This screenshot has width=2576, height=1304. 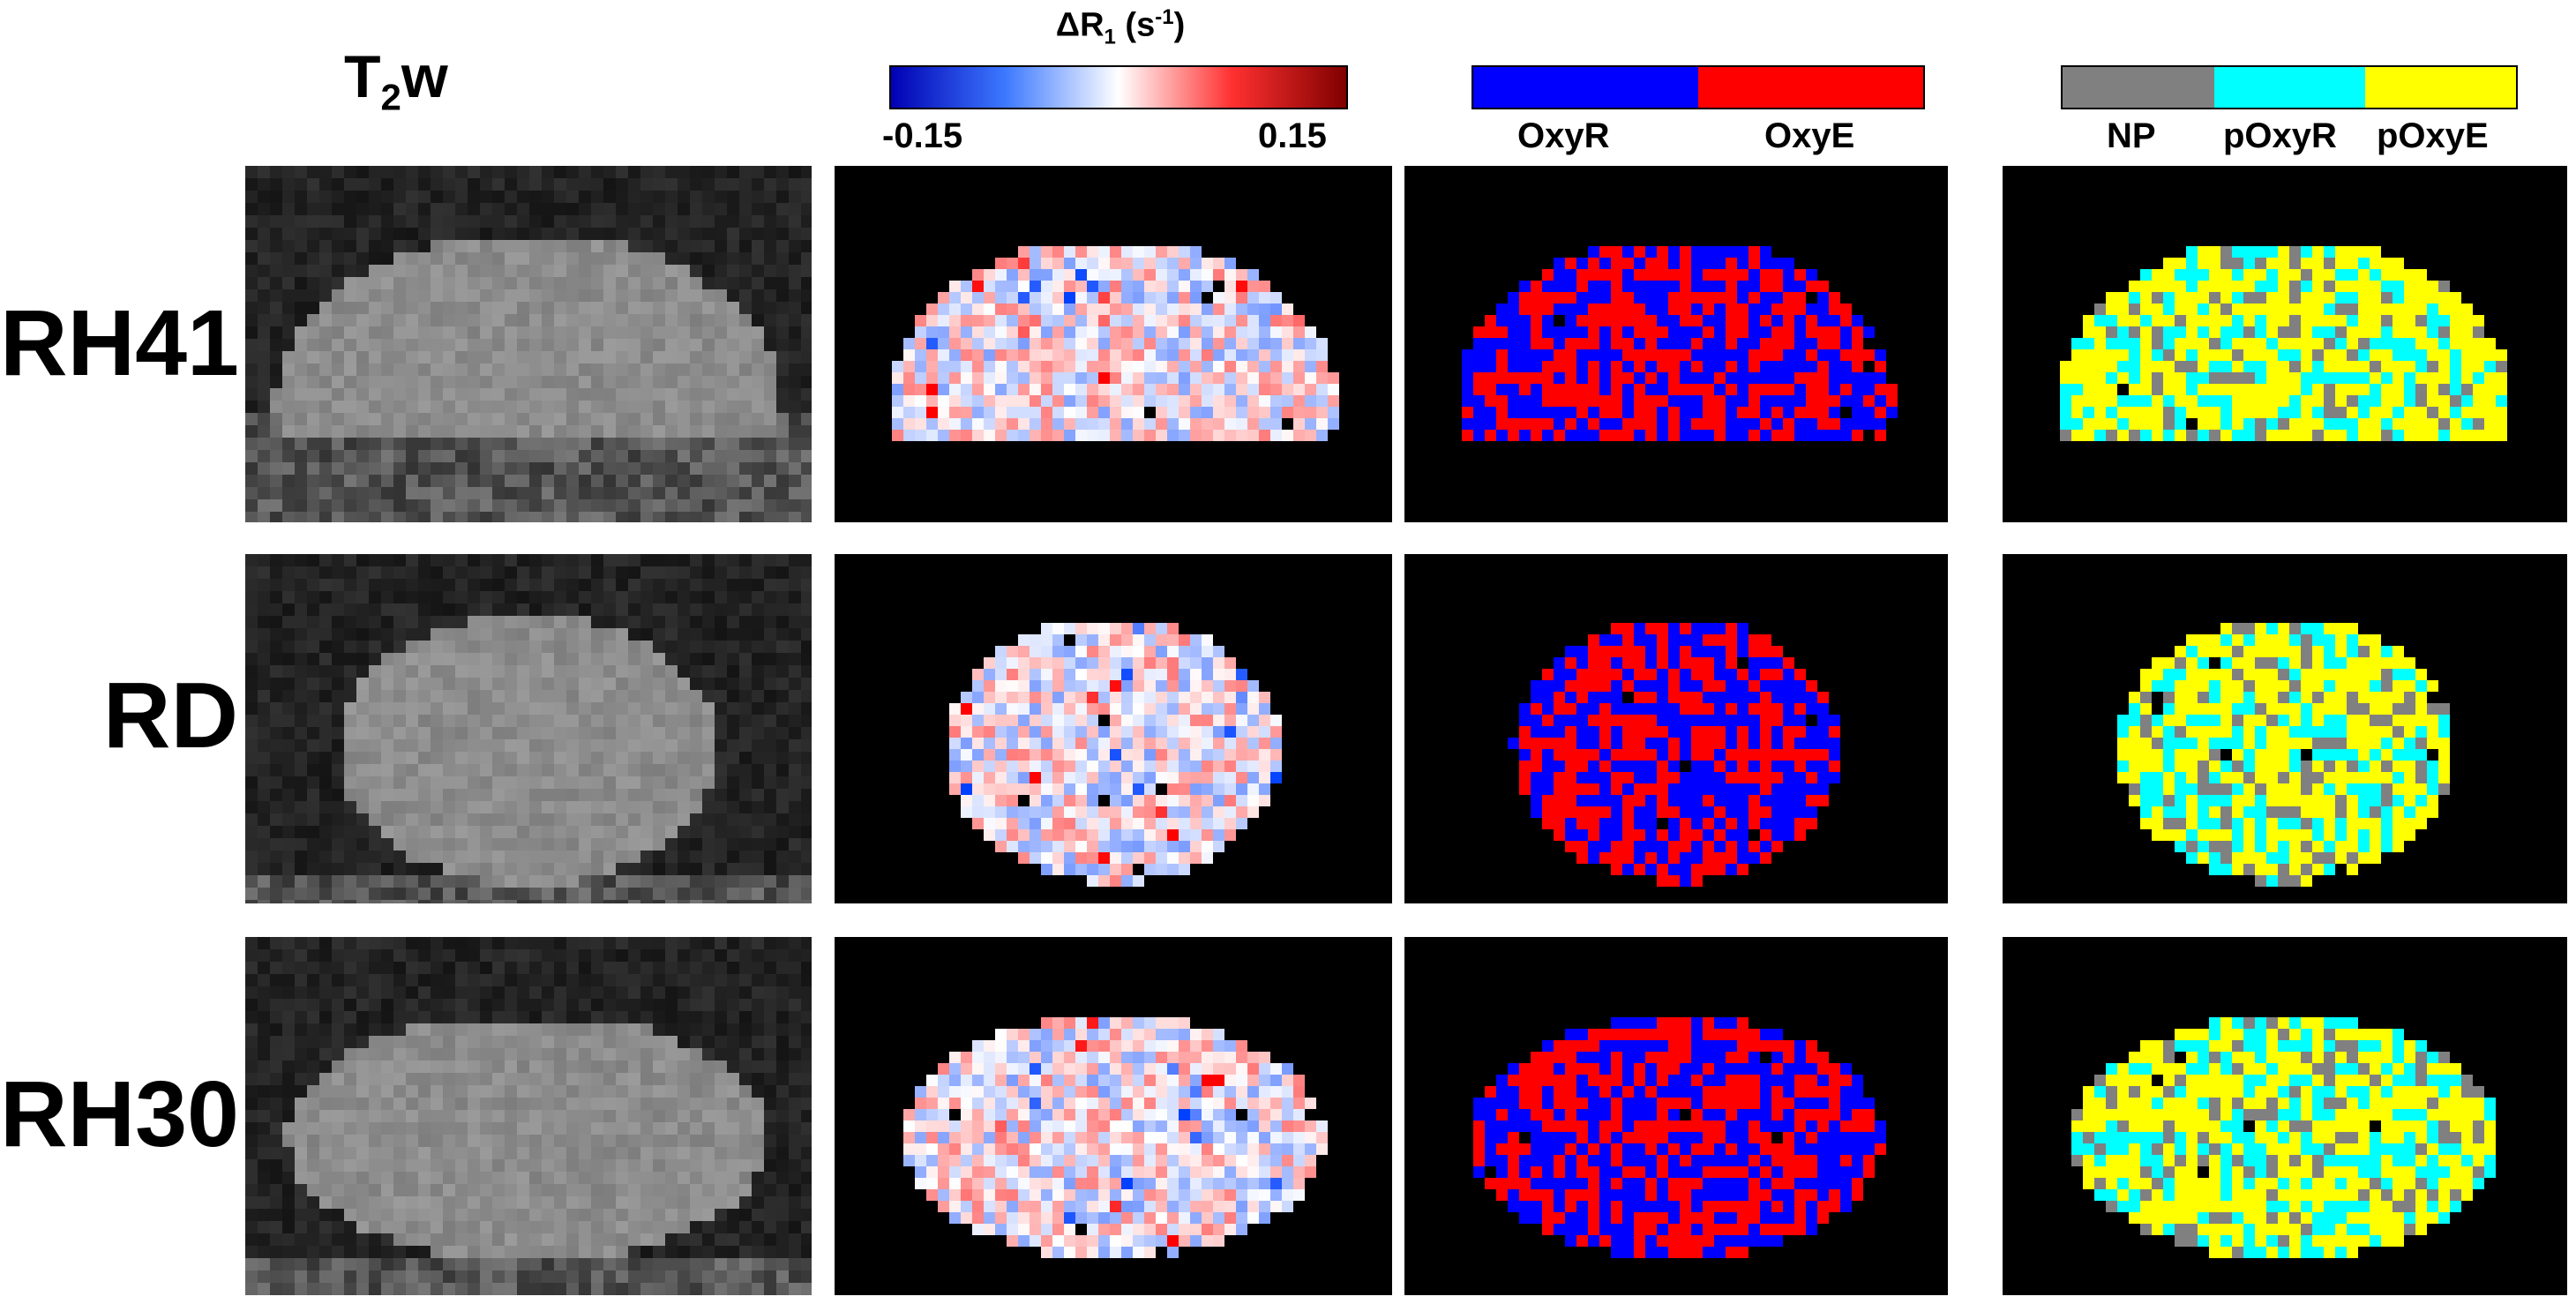 I want to click on delta-r1-map-rd, so click(x=1113, y=728).